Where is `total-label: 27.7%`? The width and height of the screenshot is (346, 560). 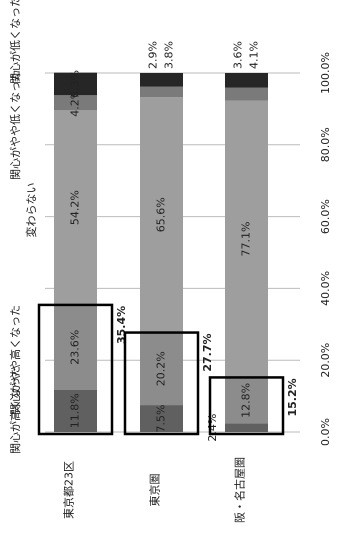 total-label: 27.7% is located at coordinates (207, 352).